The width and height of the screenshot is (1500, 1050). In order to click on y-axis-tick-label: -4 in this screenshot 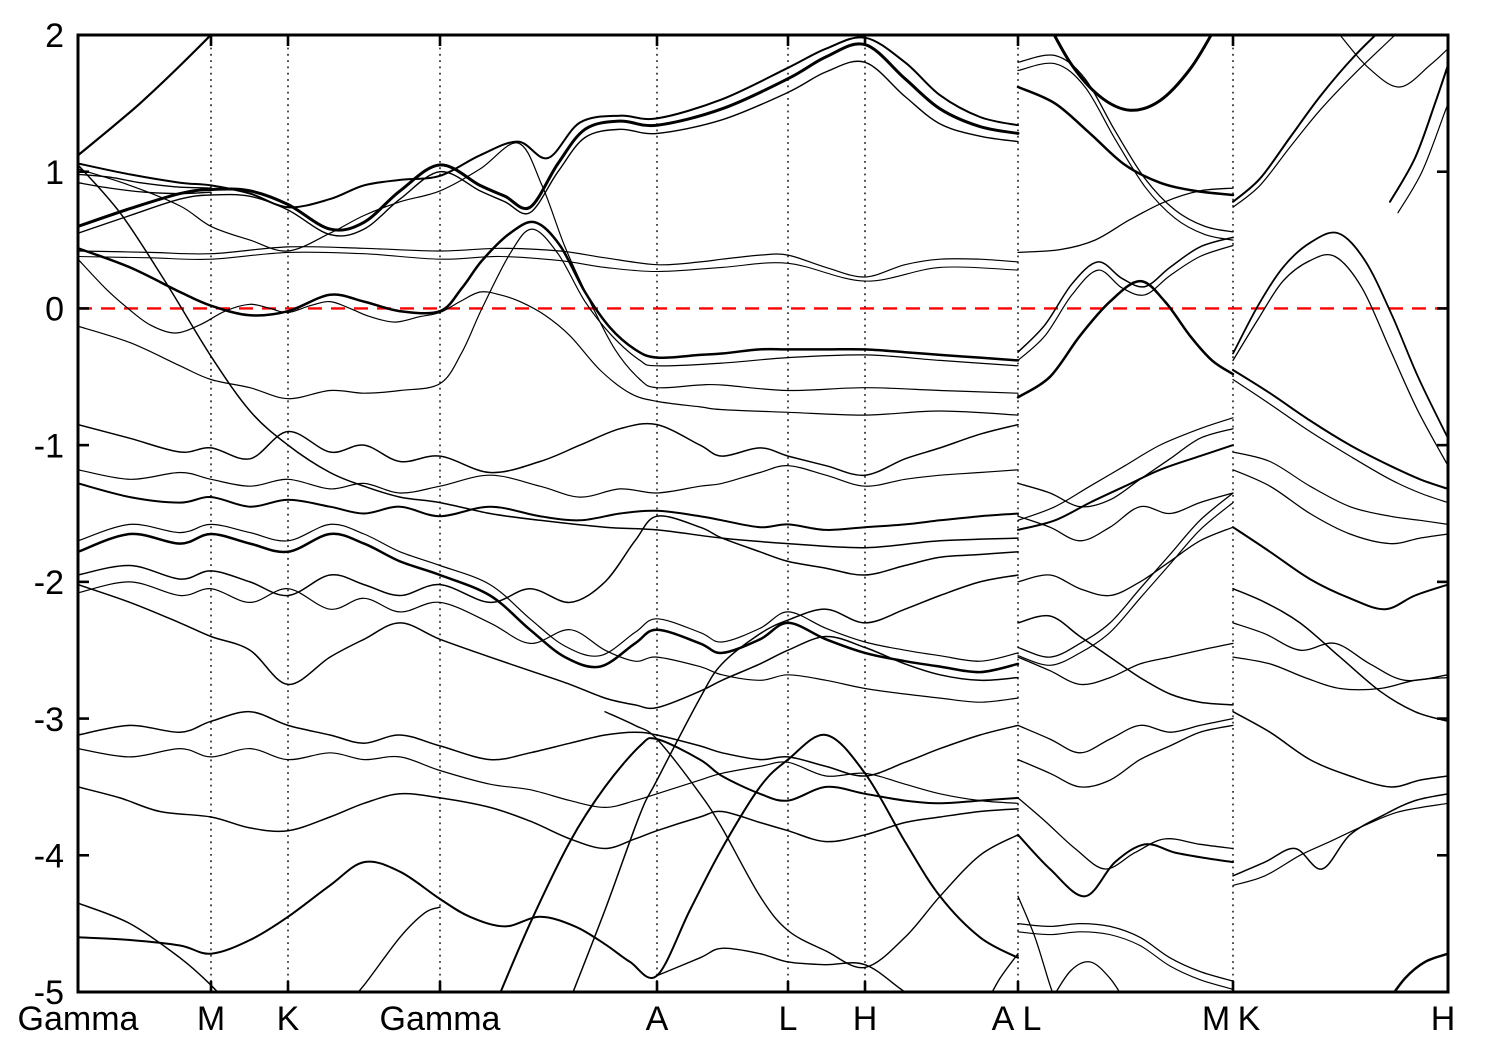, I will do `click(49, 857)`.